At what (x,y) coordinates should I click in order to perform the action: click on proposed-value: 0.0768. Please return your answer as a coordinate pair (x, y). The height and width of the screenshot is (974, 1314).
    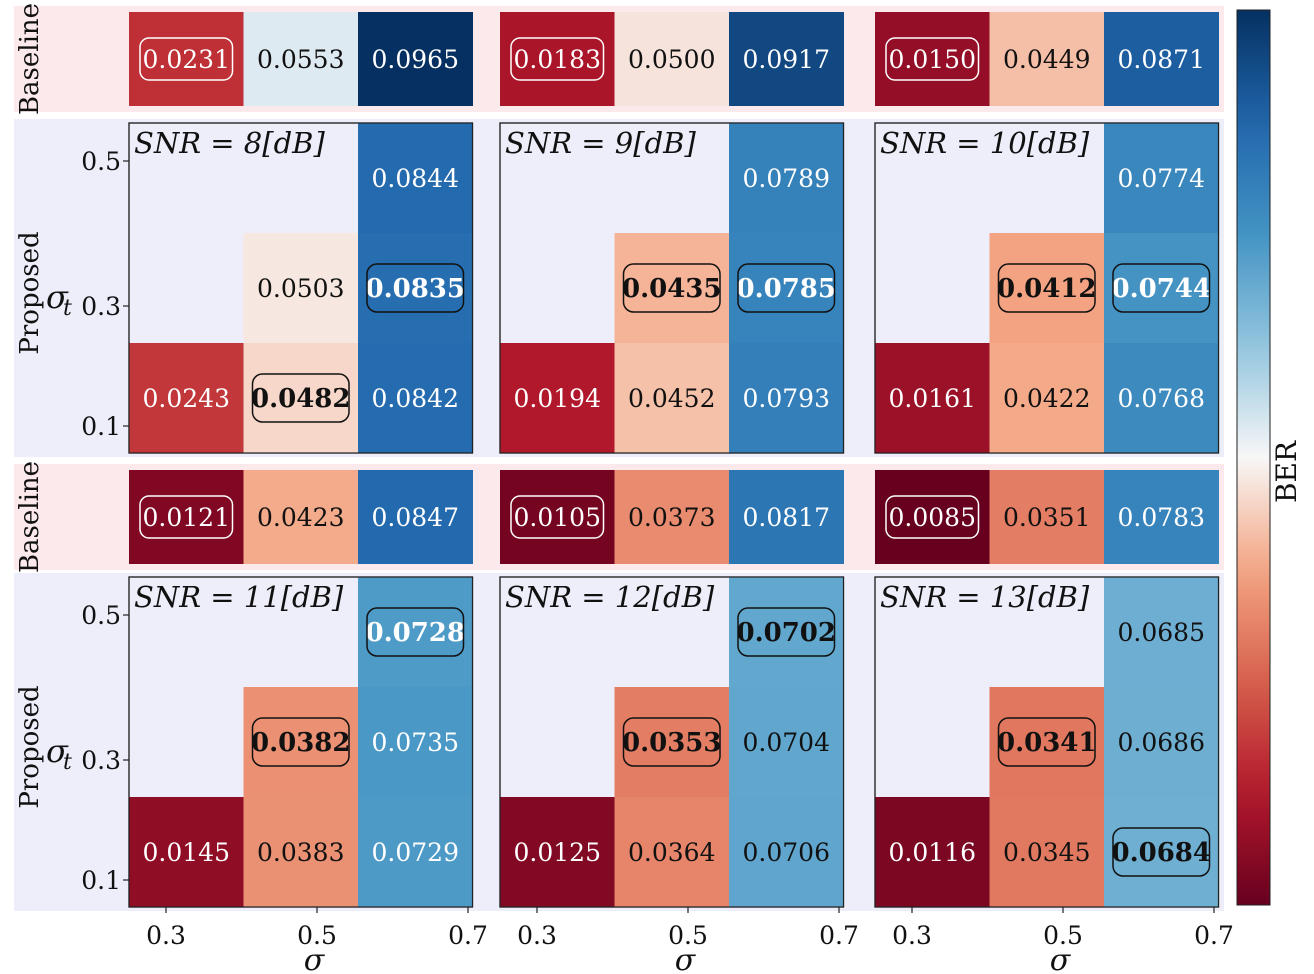
    Looking at the image, I should click on (1161, 398).